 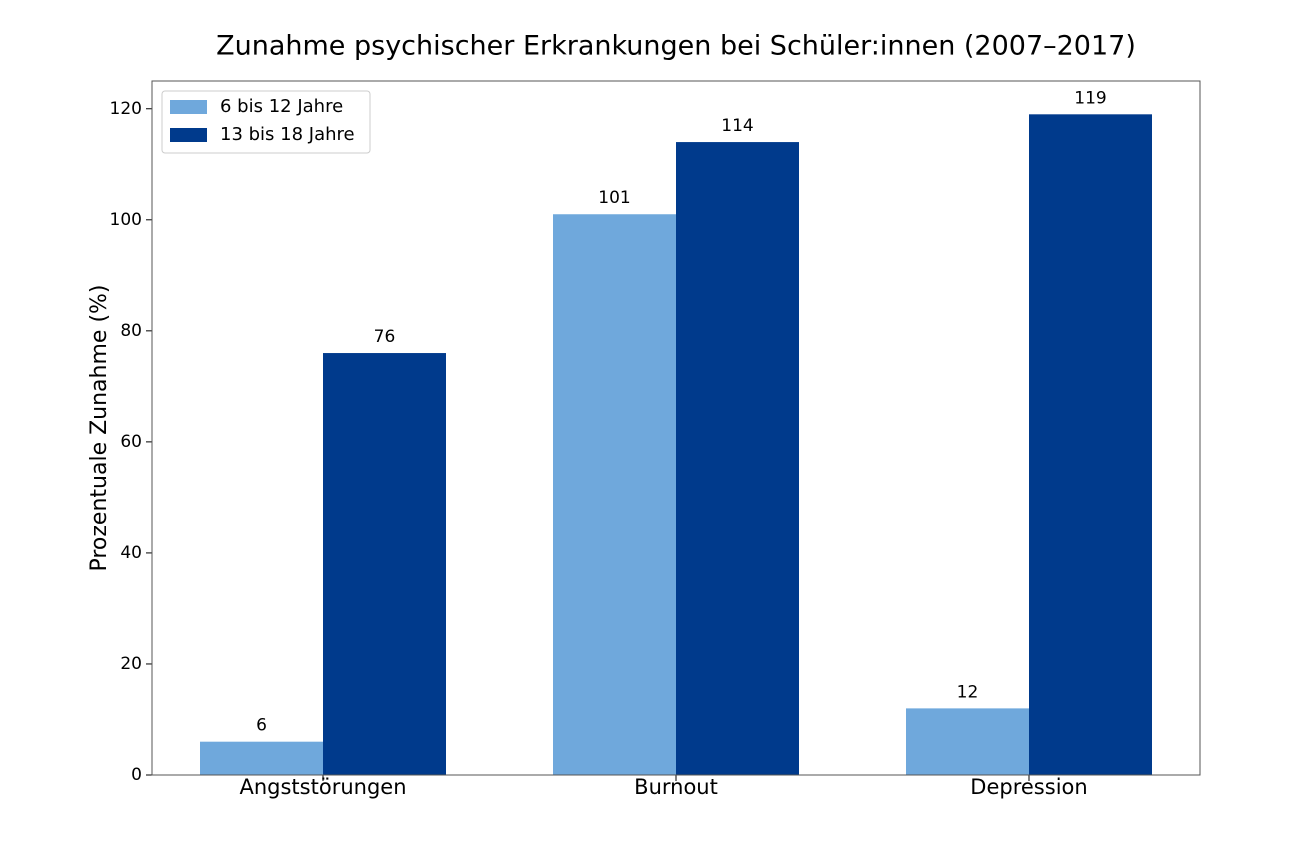 What do you see at coordinates (136, 775) in the screenshot?
I see `y-tick-label: 0` at bounding box center [136, 775].